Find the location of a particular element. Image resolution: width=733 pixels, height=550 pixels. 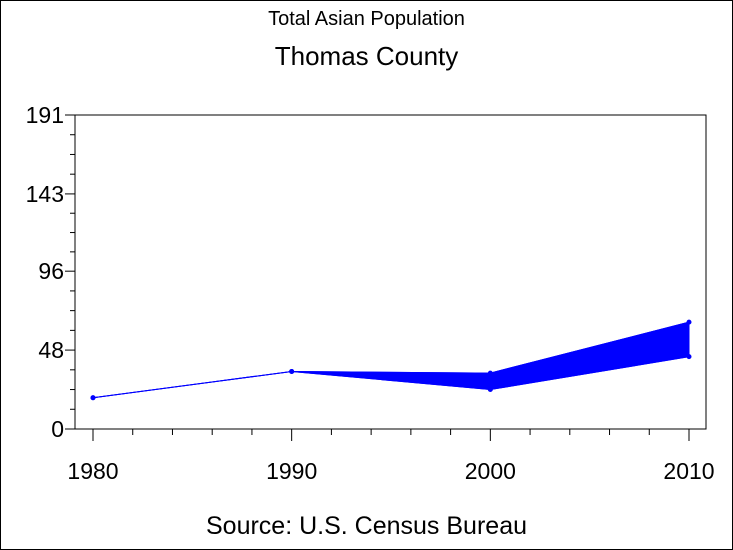

y-tick-label: 191 is located at coordinates (45, 115).